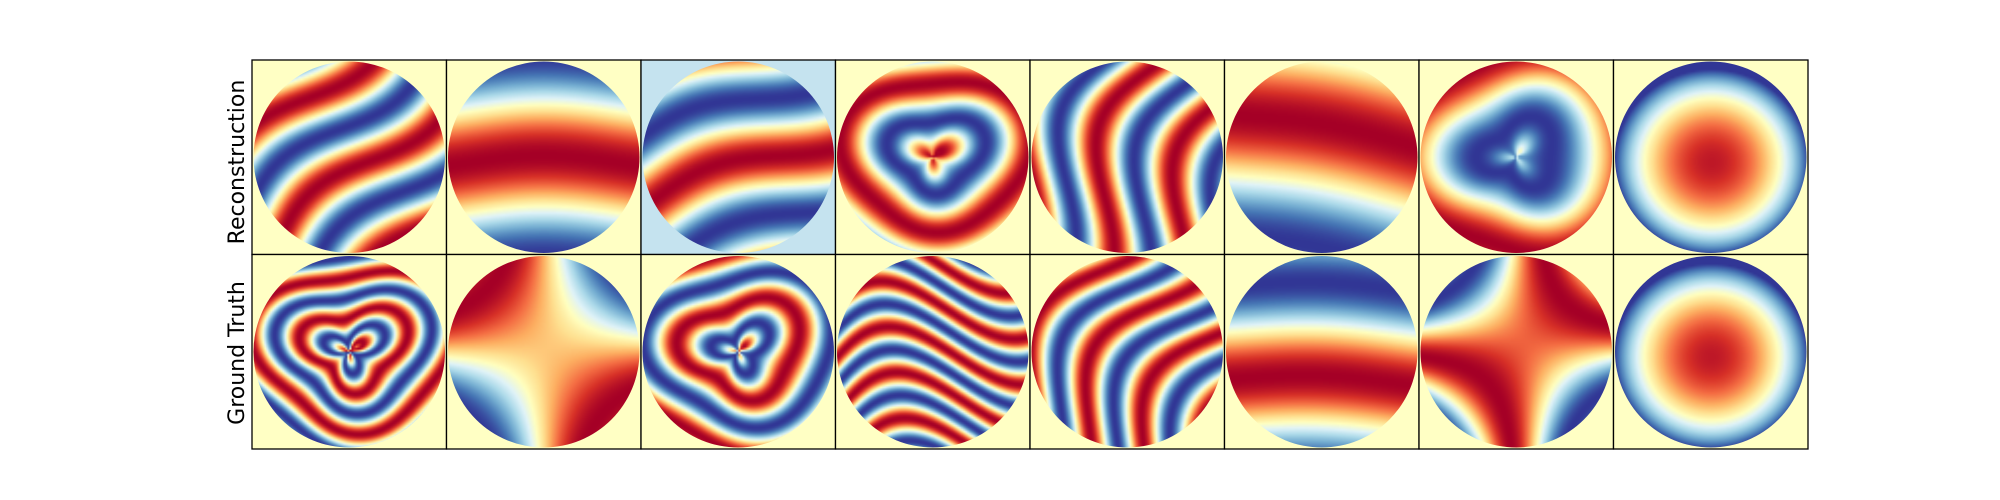  Describe the element at coordinates (237, 162) in the screenshot. I see `row-label-reconstruction: Reconstruction` at that location.